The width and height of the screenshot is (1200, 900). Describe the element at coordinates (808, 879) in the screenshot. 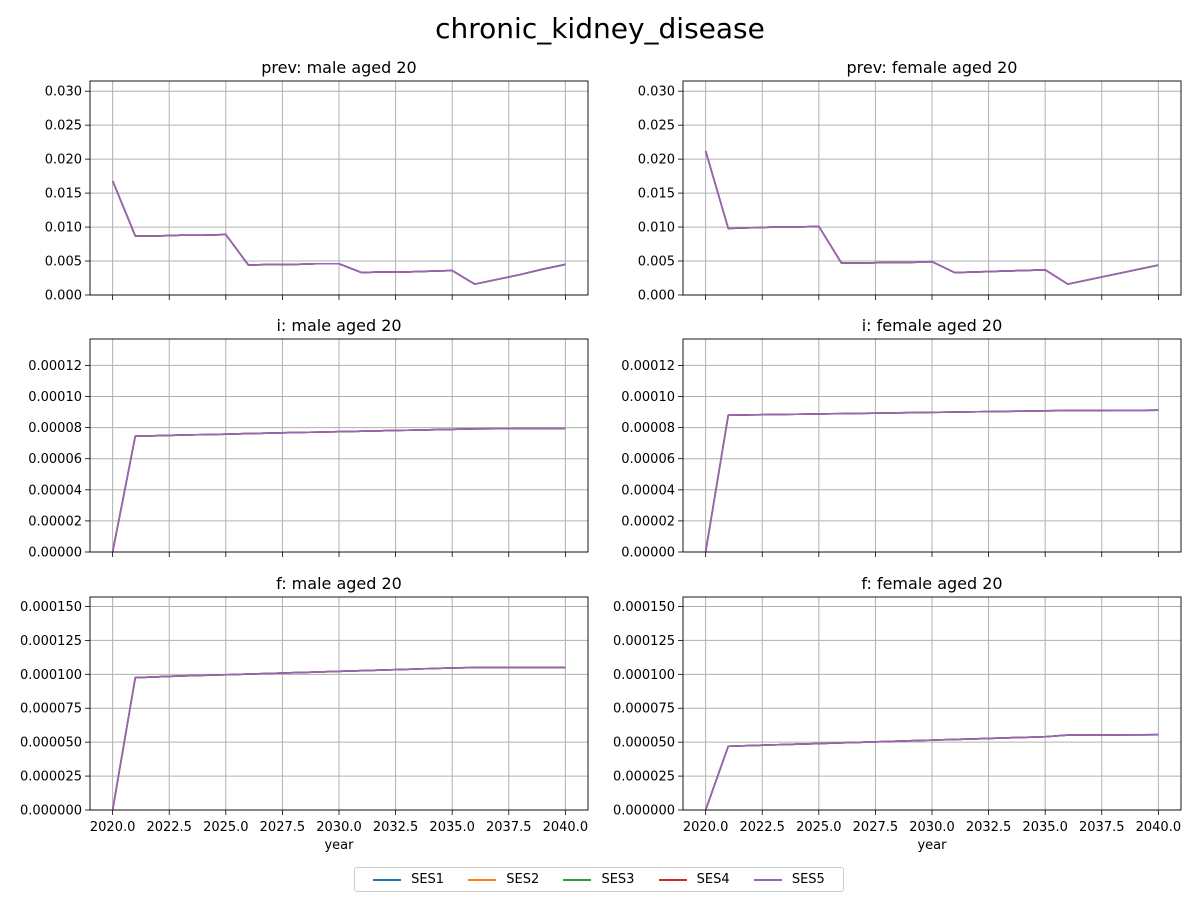

I see `legend-label-ses5: SES5` at that location.